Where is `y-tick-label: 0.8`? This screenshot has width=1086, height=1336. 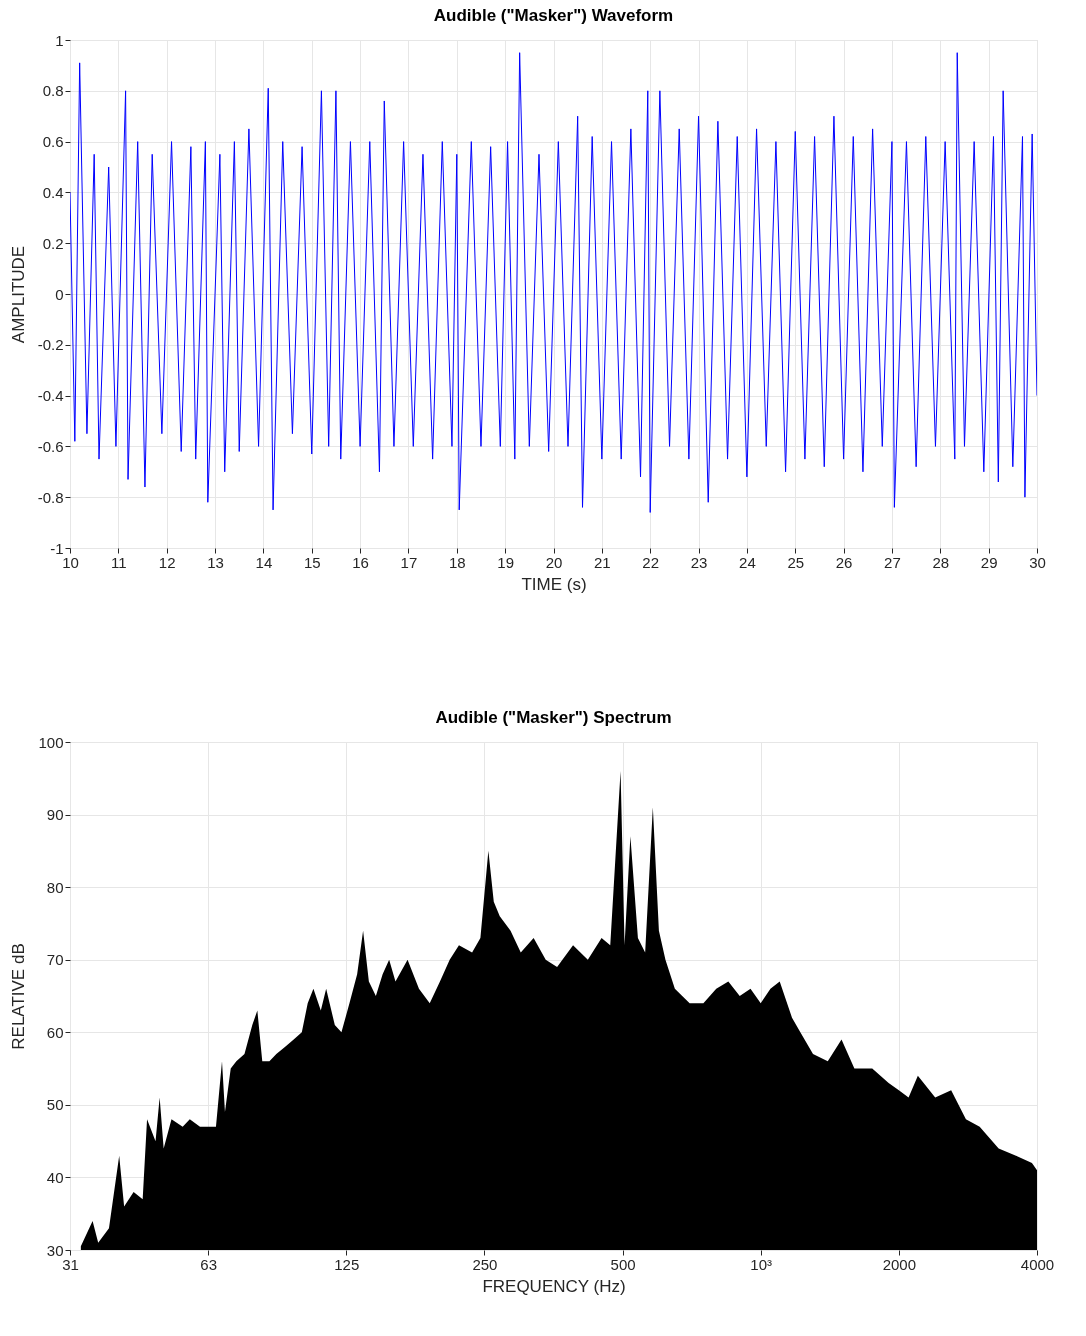
y-tick-label: 0.8 is located at coordinates (53, 91).